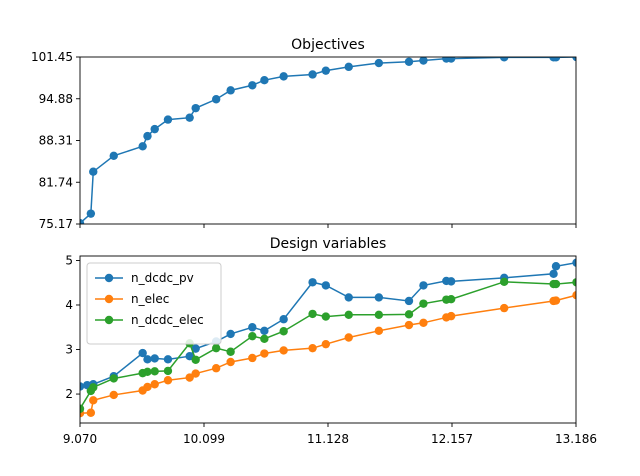 The image size is (640, 476). What do you see at coordinates (69, 260) in the screenshot?
I see `y-tick-label: 5` at bounding box center [69, 260].